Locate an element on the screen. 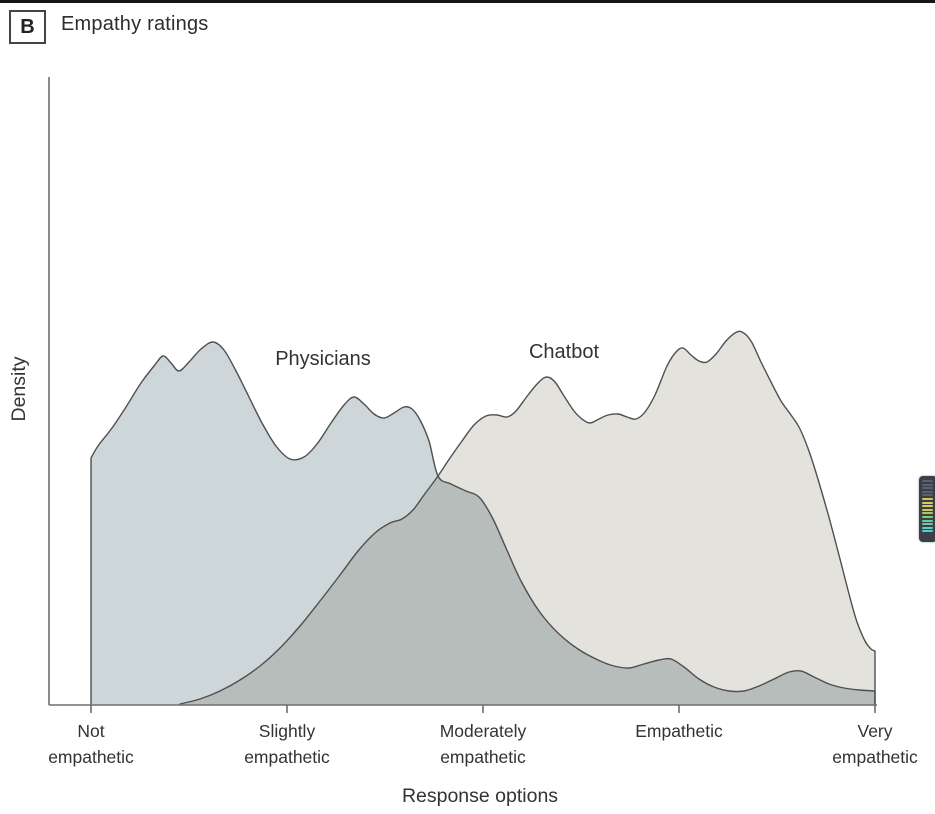  panel-title: Empathy ratings is located at coordinates (135, 24).